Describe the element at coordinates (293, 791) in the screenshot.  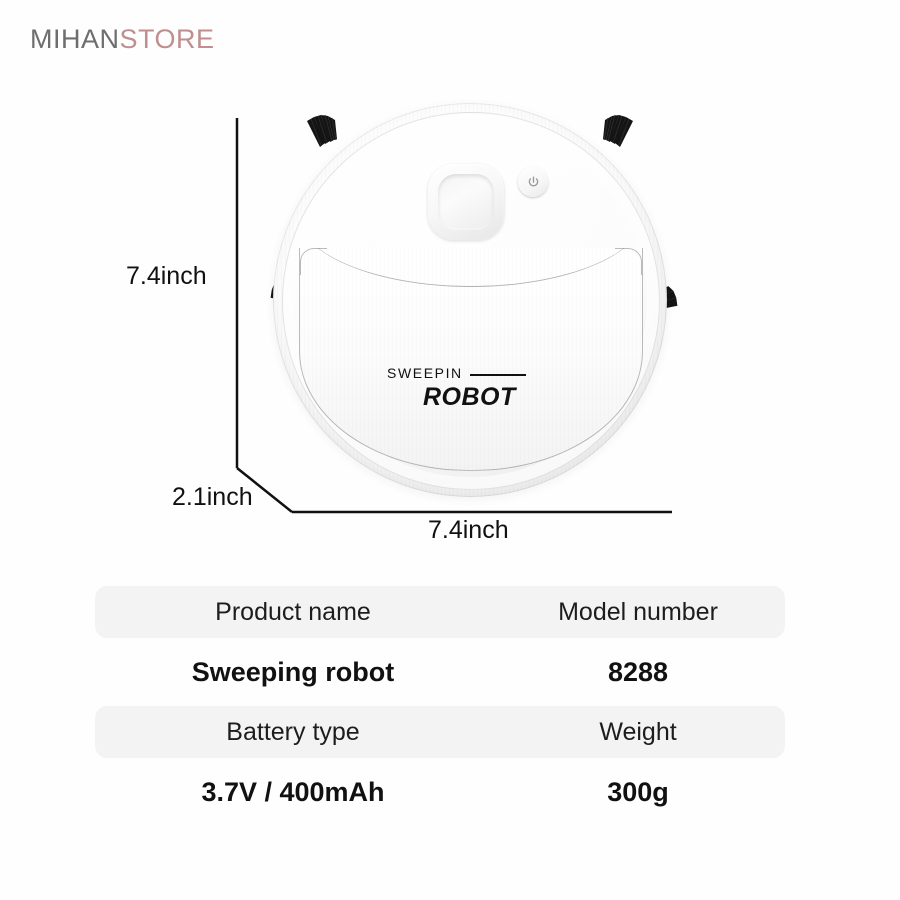
I see `table-value-battery-type: 3.7V / 400mAh` at that location.